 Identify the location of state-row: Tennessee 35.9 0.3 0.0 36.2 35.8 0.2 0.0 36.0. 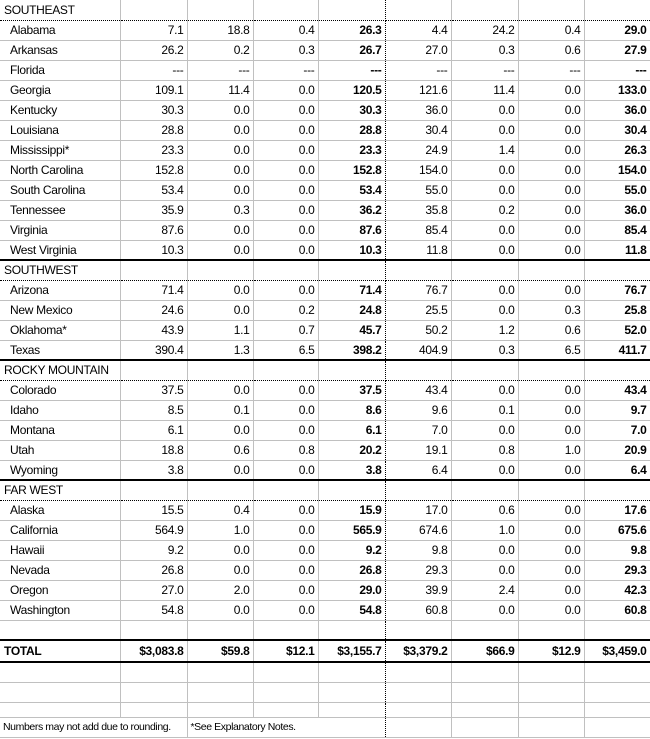
(325, 210).